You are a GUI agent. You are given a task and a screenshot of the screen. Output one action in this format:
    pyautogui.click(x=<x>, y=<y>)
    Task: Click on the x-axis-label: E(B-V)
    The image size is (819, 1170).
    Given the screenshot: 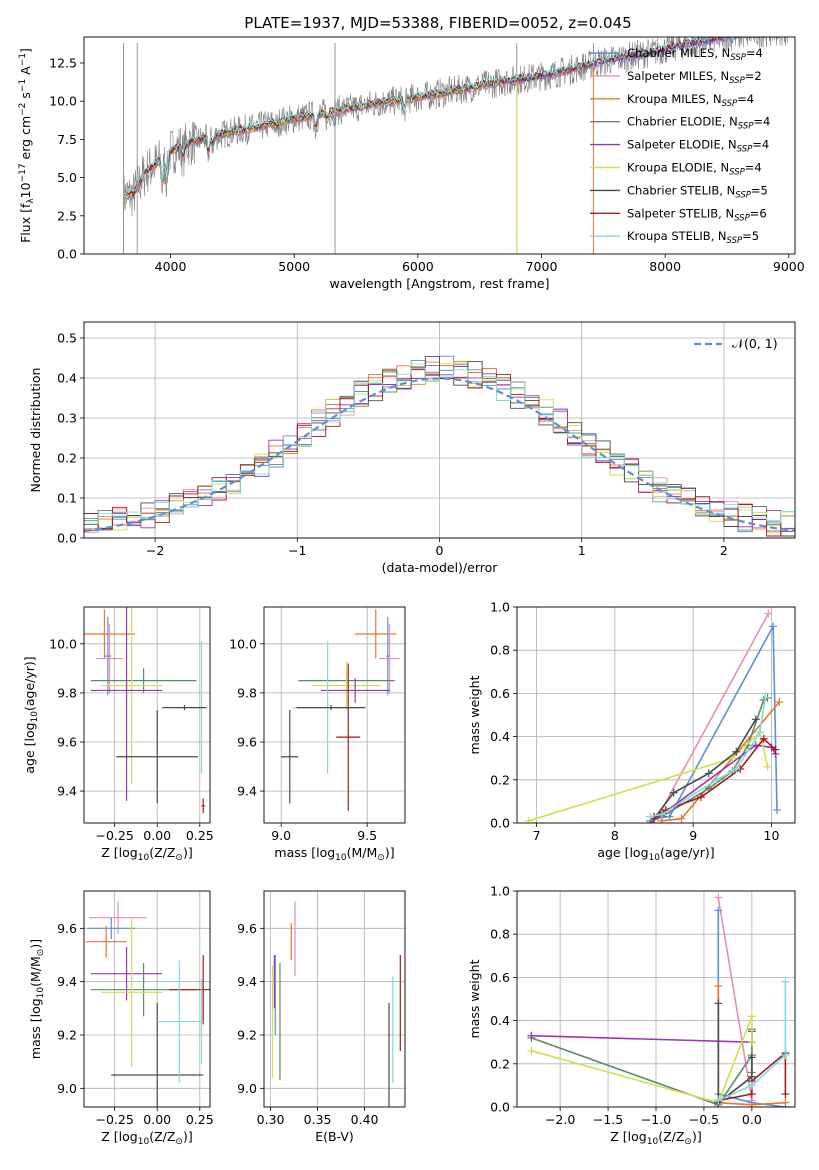 What is the action you would take?
    pyautogui.click(x=334, y=1136)
    